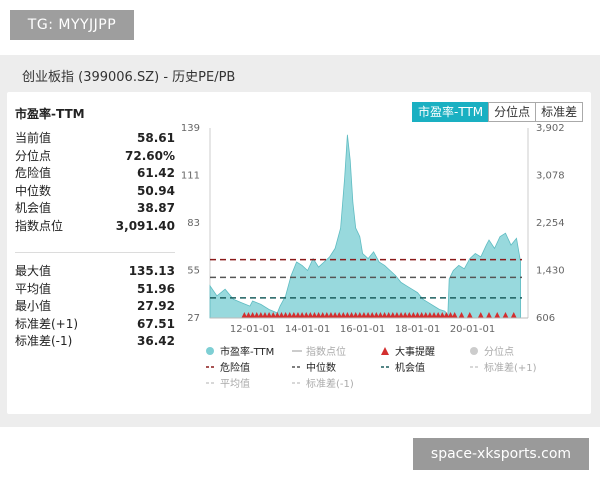 This screenshot has height=480, width=600. Describe the element at coordinates (410, 367) in the screenshot. I see `legend-label: 机会值` at that location.